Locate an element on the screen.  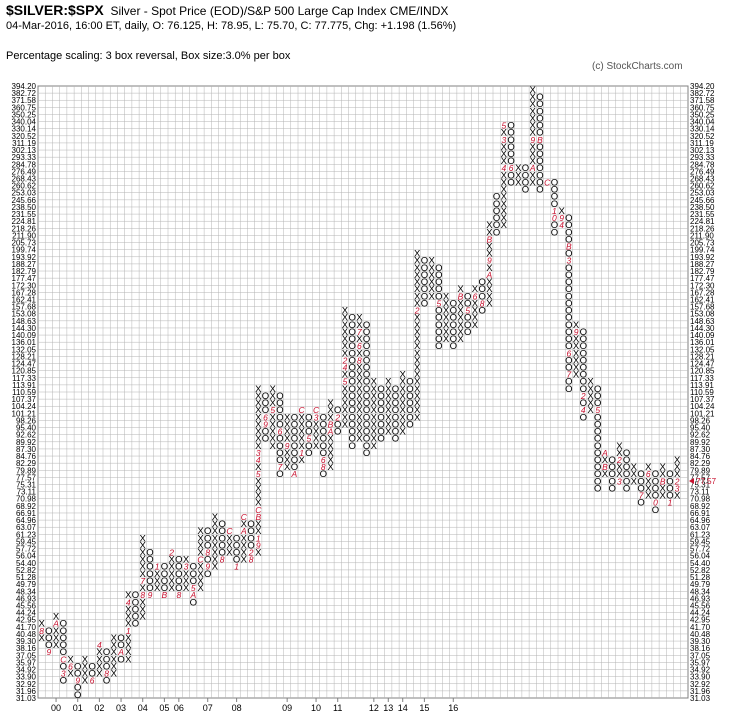
y-tick-right: 66.91 is located at coordinates (700, 513).